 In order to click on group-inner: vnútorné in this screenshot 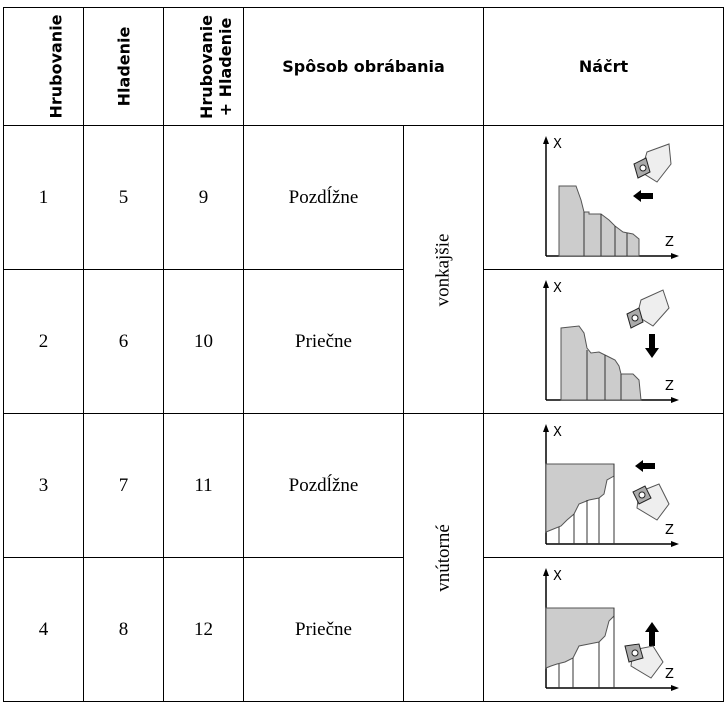, I will do `click(443, 557)`.